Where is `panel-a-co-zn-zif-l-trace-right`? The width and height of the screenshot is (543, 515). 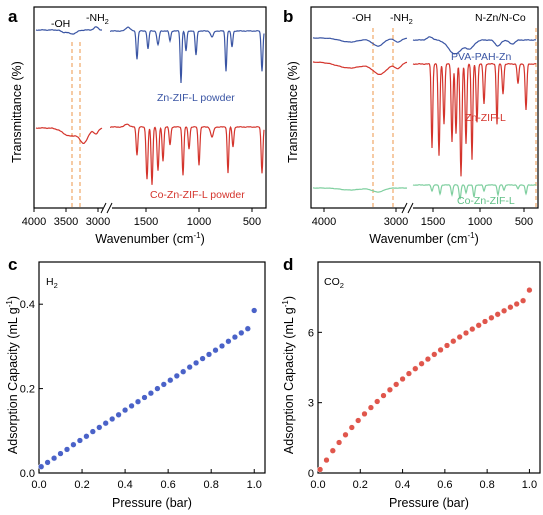 panel-a-co-zn-zif-l-trace-right is located at coordinates (187, 154).